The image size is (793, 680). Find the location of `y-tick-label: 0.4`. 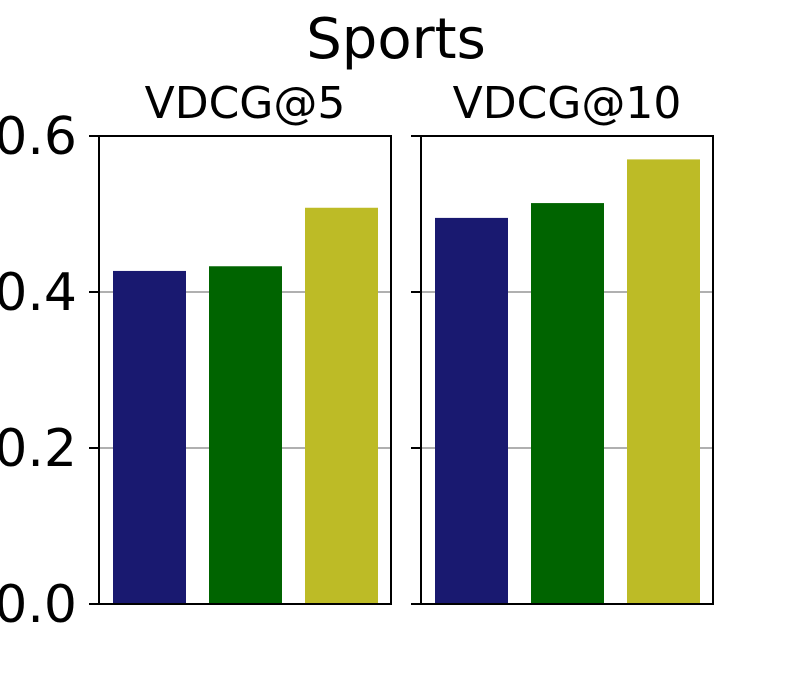

y-tick-label: 0.4 is located at coordinates (38, 293).